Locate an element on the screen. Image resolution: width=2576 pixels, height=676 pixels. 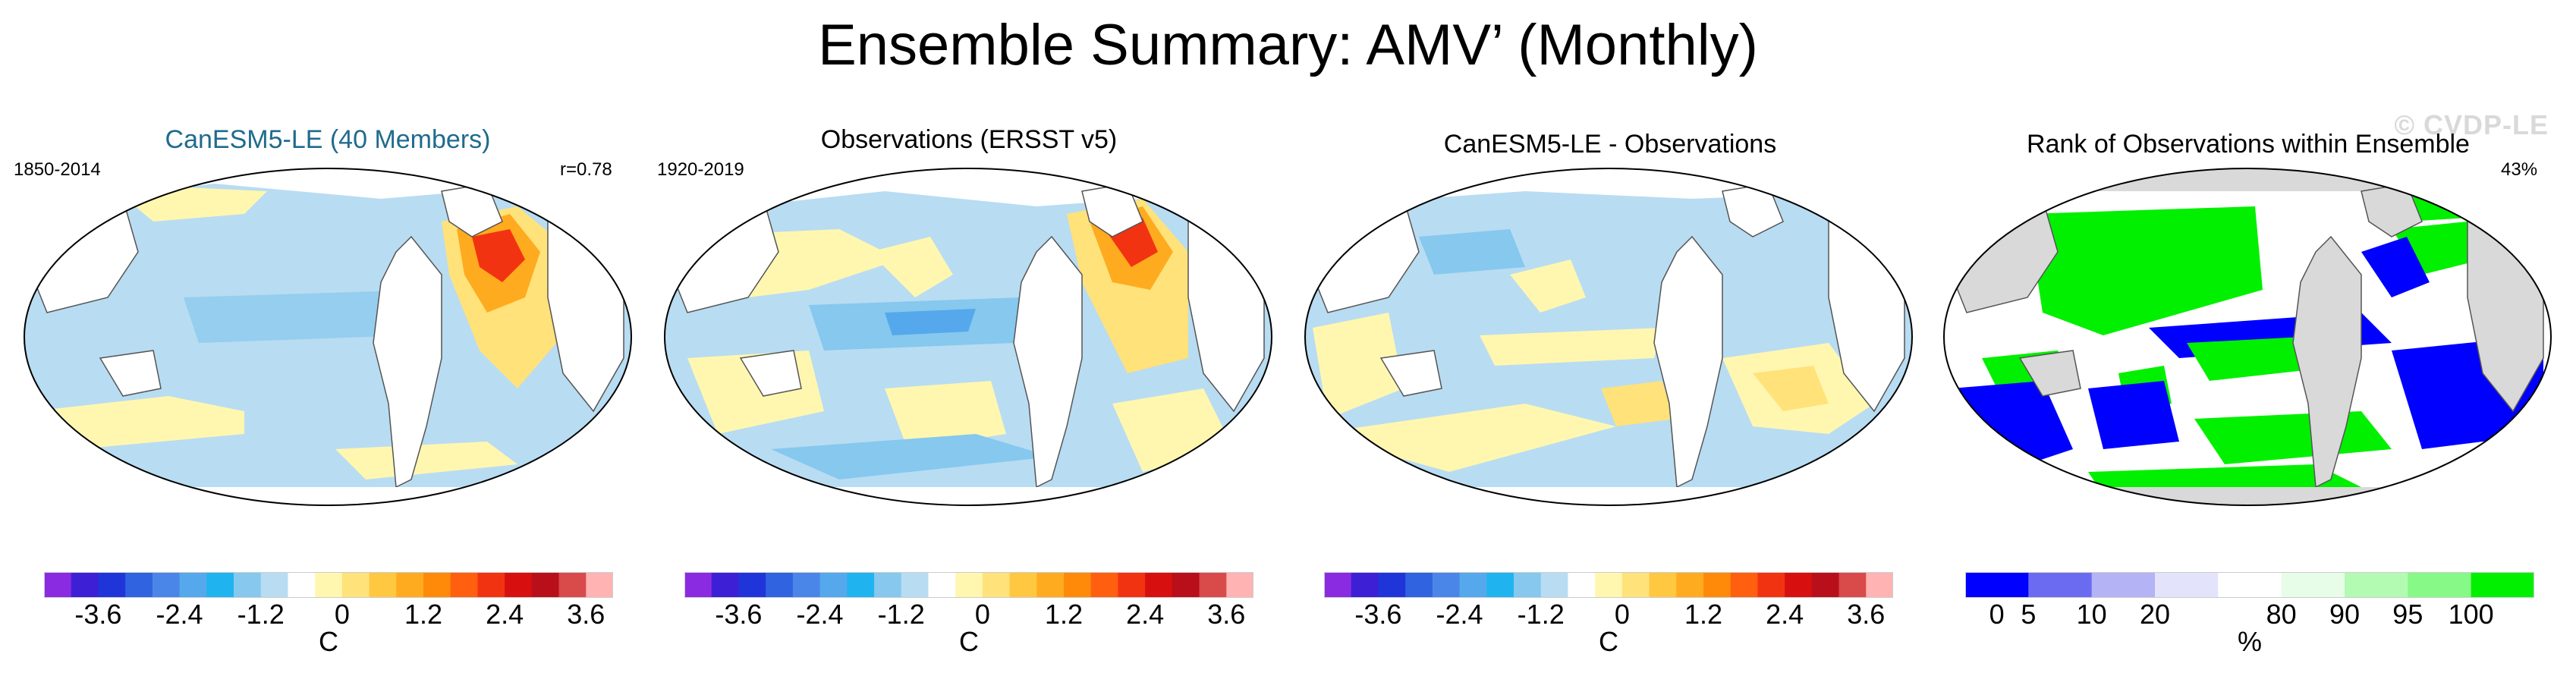
watermark: © CVDP-LE is located at coordinates (2471, 124).